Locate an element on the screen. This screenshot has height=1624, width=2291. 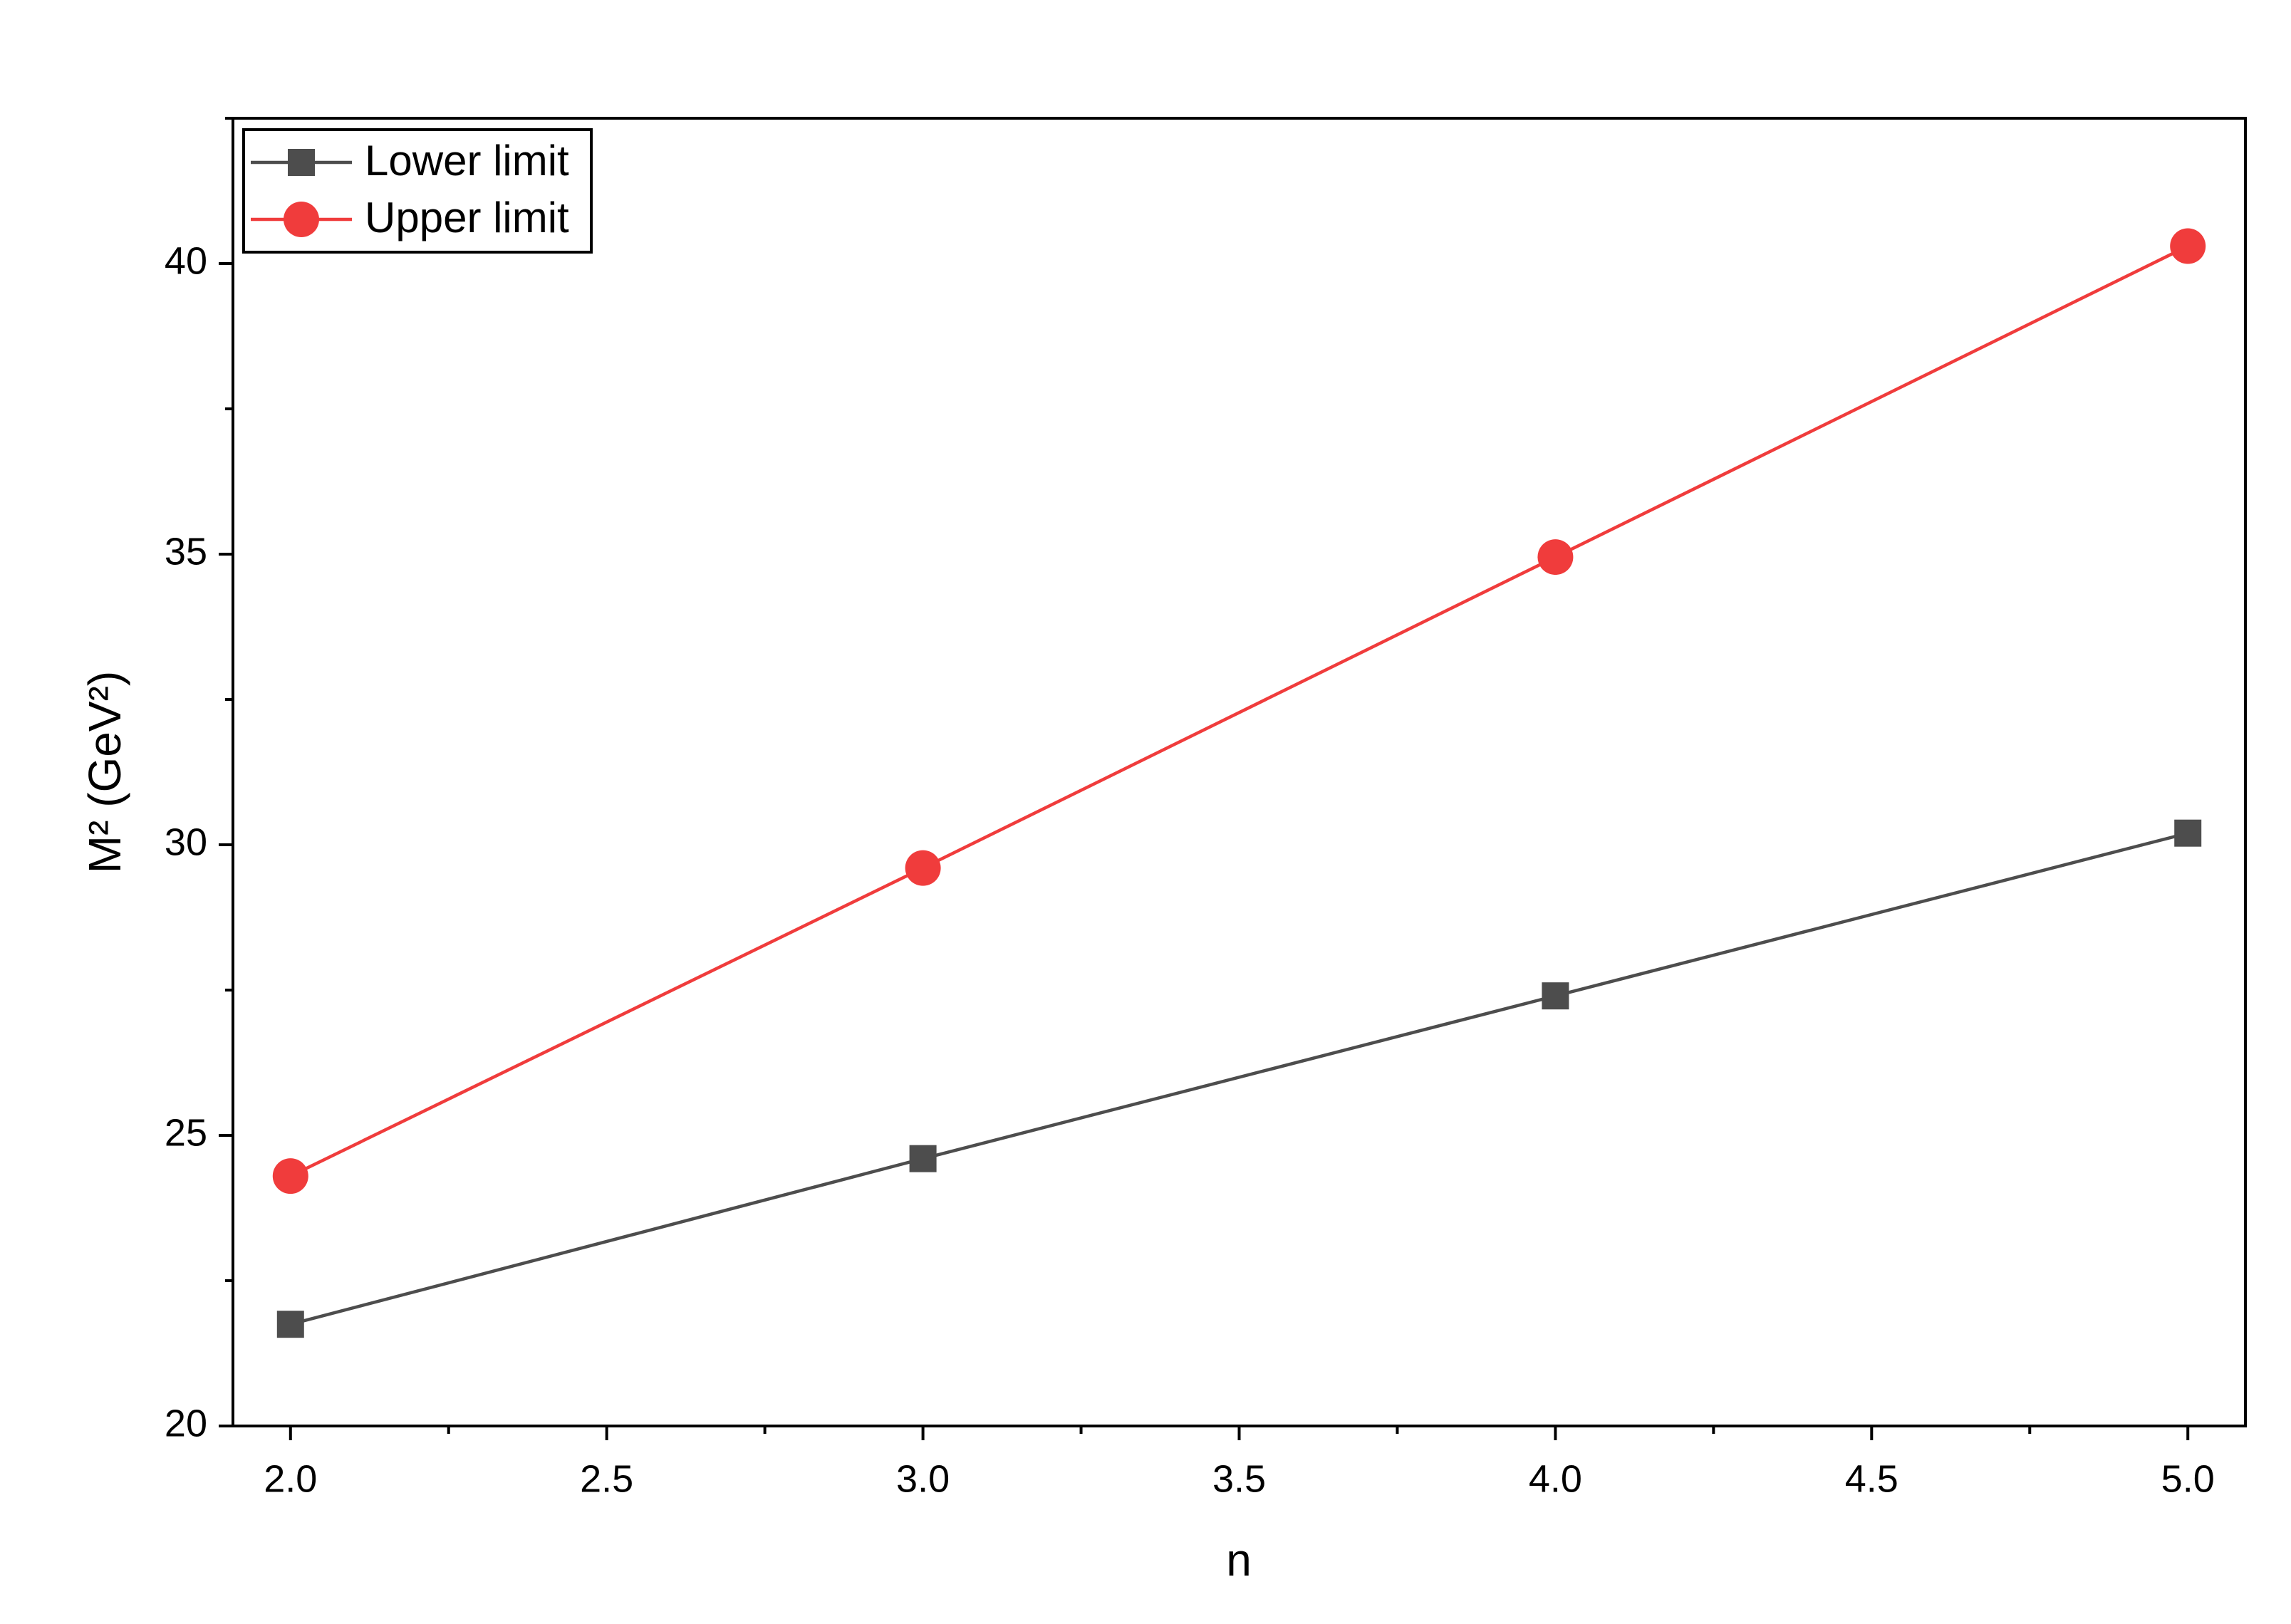
x-tick-label: 3.0 is located at coordinates (923, 1478).